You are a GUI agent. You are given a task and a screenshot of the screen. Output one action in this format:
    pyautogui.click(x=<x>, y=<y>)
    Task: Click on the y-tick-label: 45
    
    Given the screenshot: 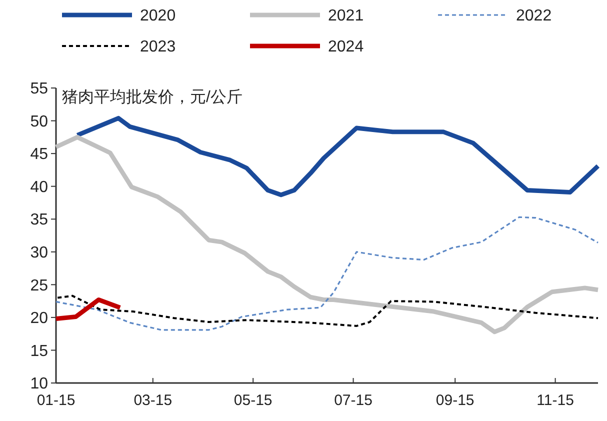 What is the action you would take?
    pyautogui.click(x=39, y=155)
    